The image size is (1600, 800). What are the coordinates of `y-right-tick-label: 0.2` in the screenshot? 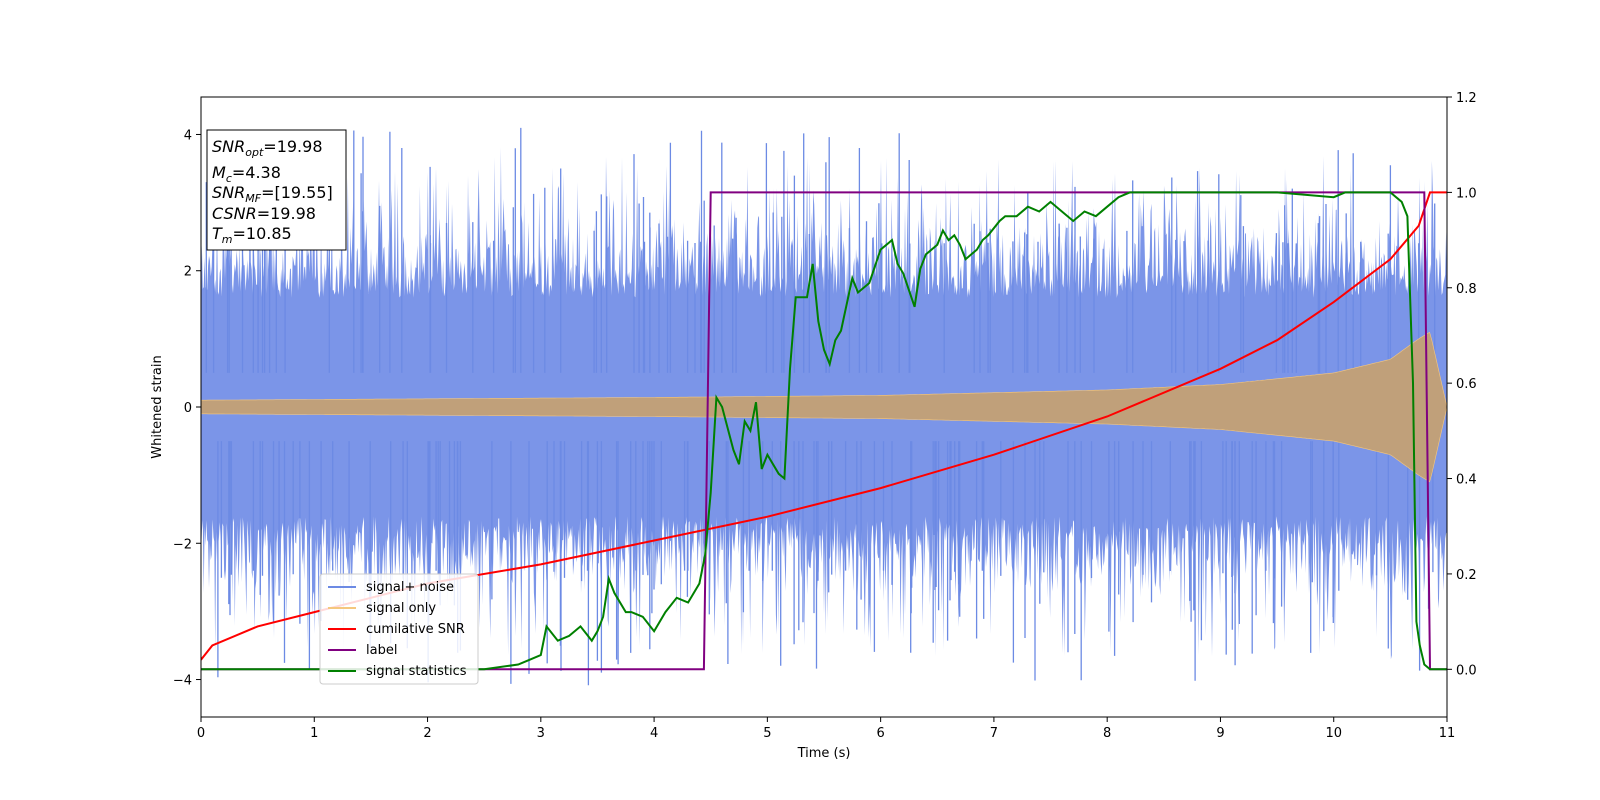 It's located at (1466, 575).